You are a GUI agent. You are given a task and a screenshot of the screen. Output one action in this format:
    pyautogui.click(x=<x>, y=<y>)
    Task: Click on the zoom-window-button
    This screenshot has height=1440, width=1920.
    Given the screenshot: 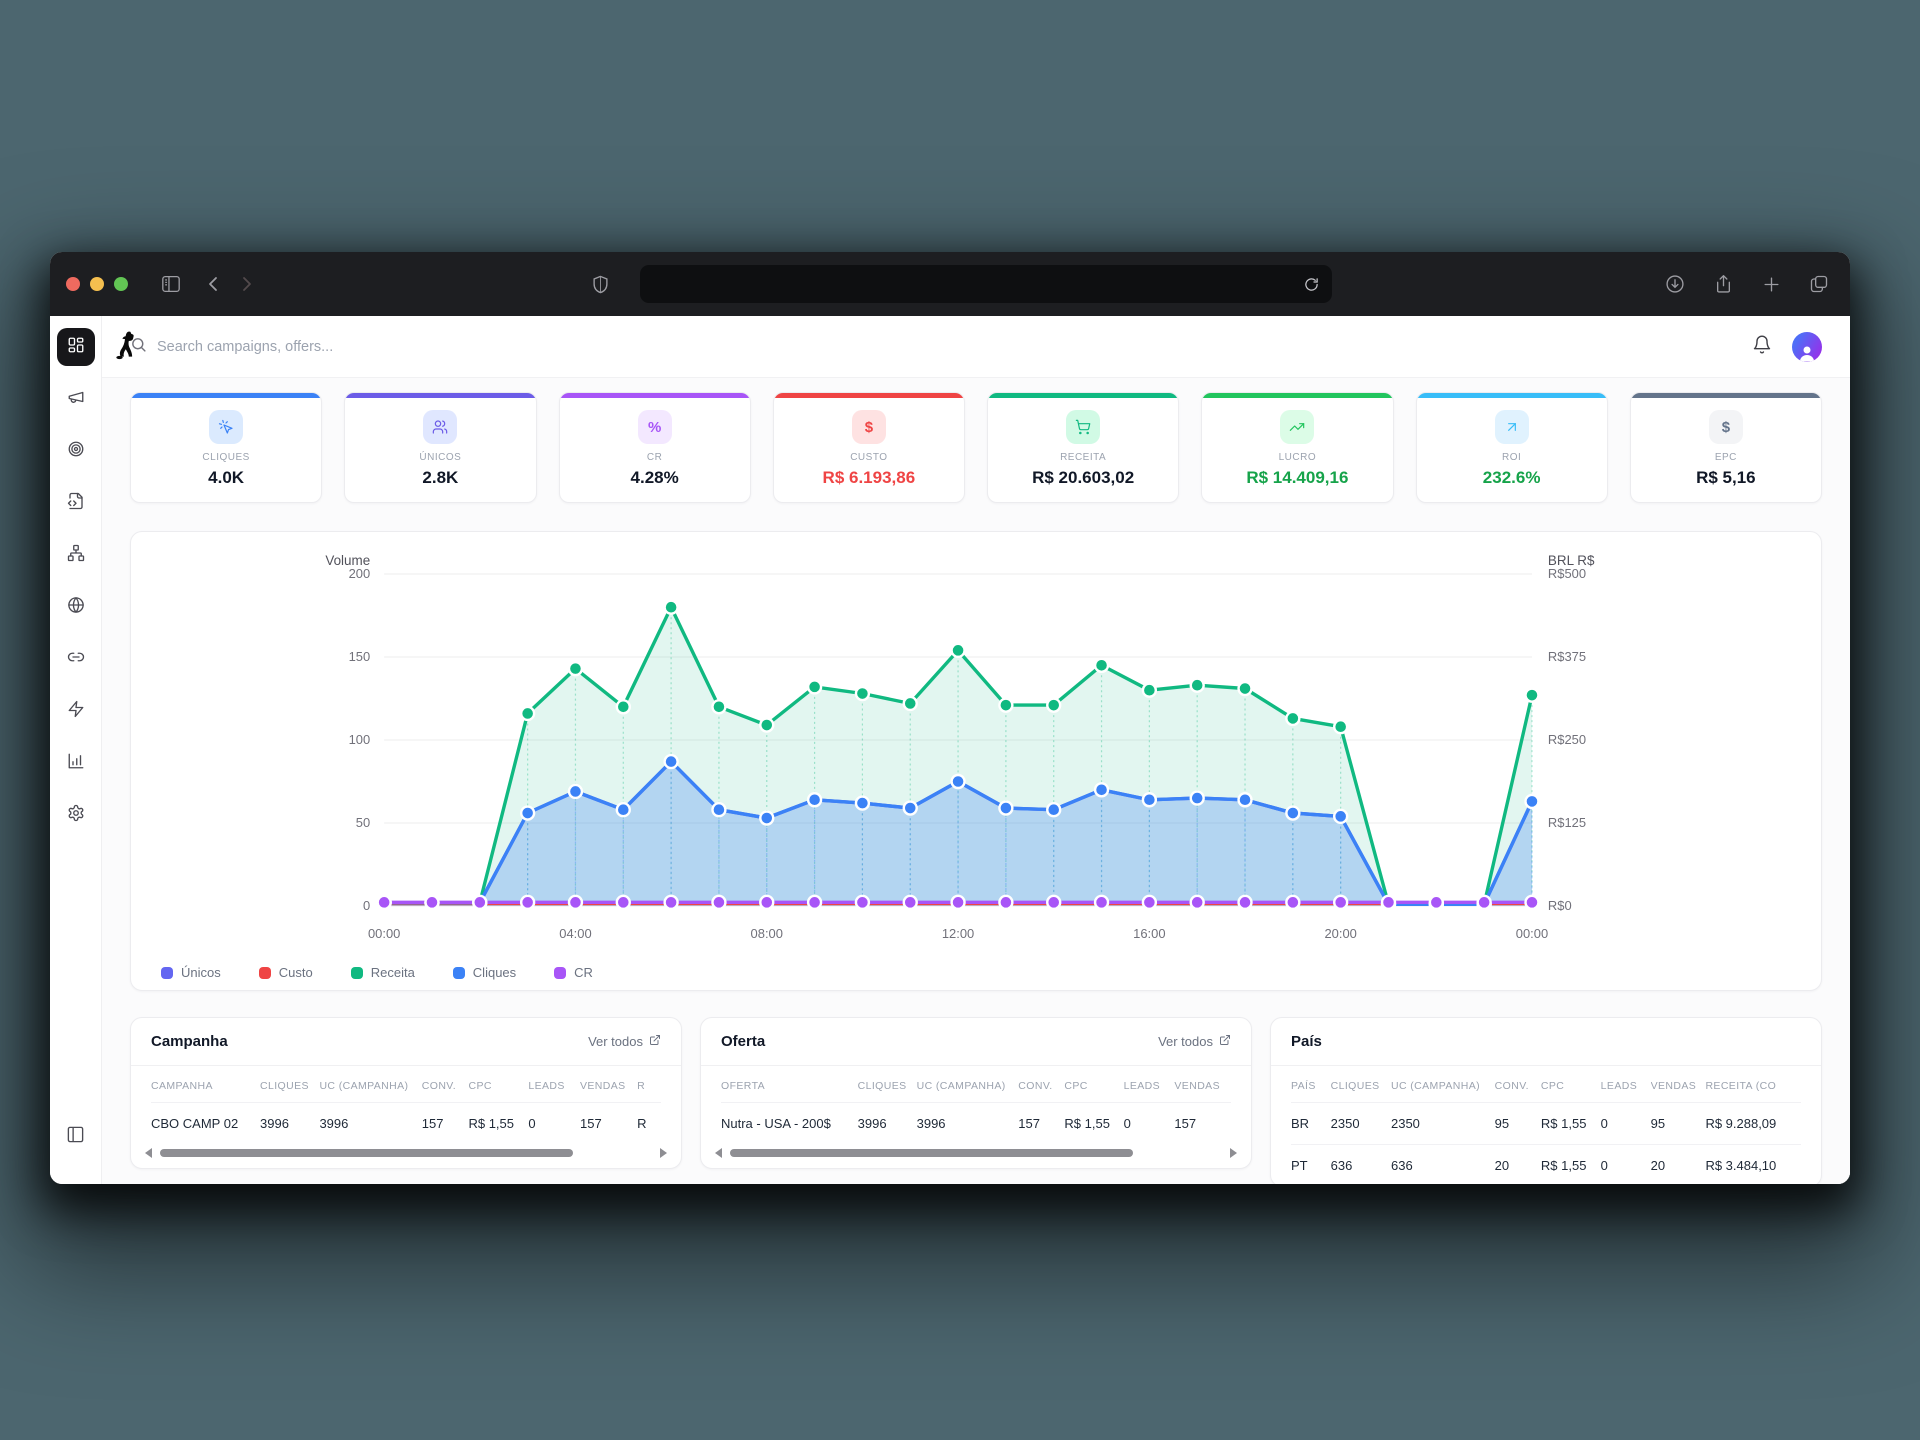 What is the action you would take?
    pyautogui.click(x=121, y=284)
    